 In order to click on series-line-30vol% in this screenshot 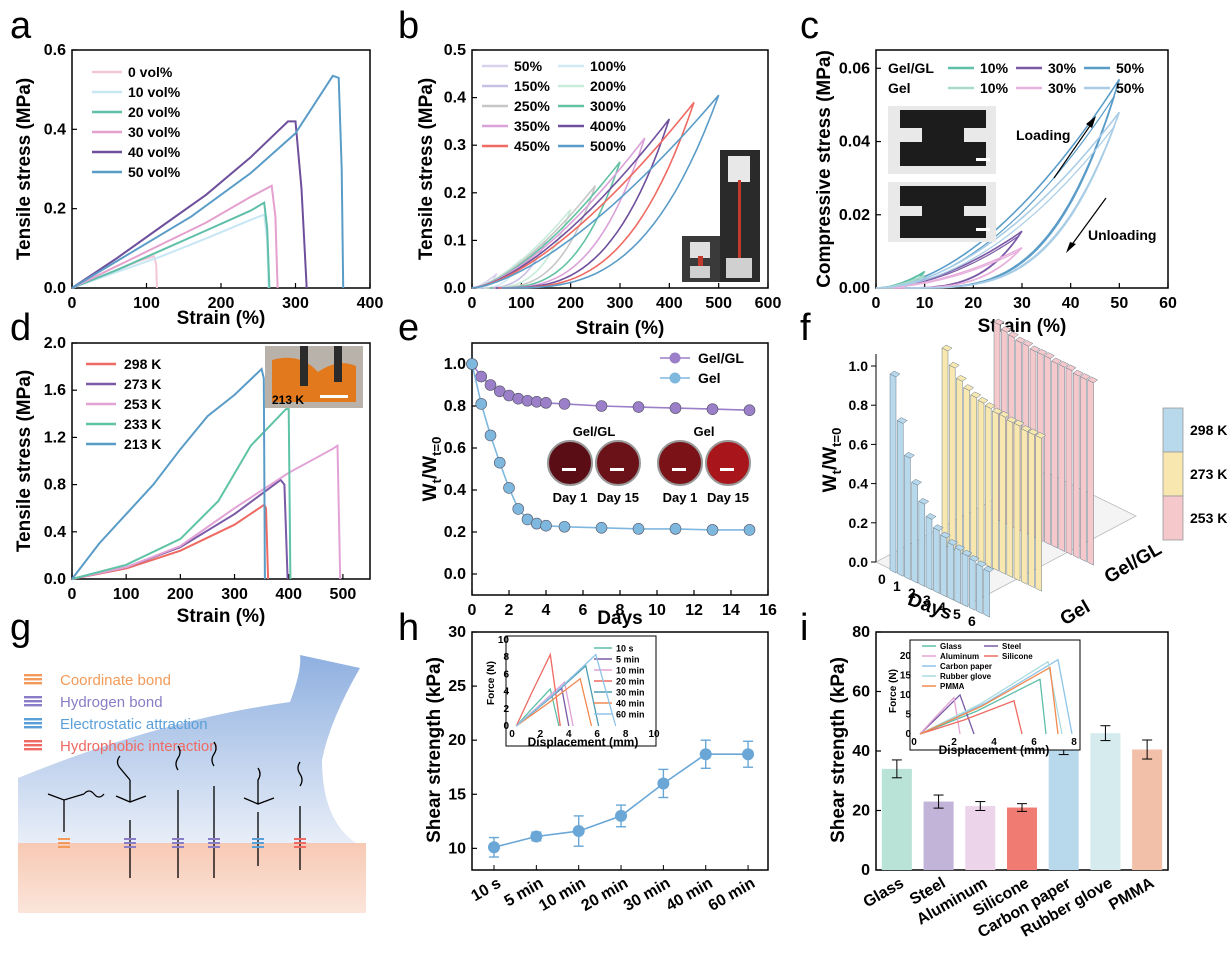, I will do `click(175, 236)`.